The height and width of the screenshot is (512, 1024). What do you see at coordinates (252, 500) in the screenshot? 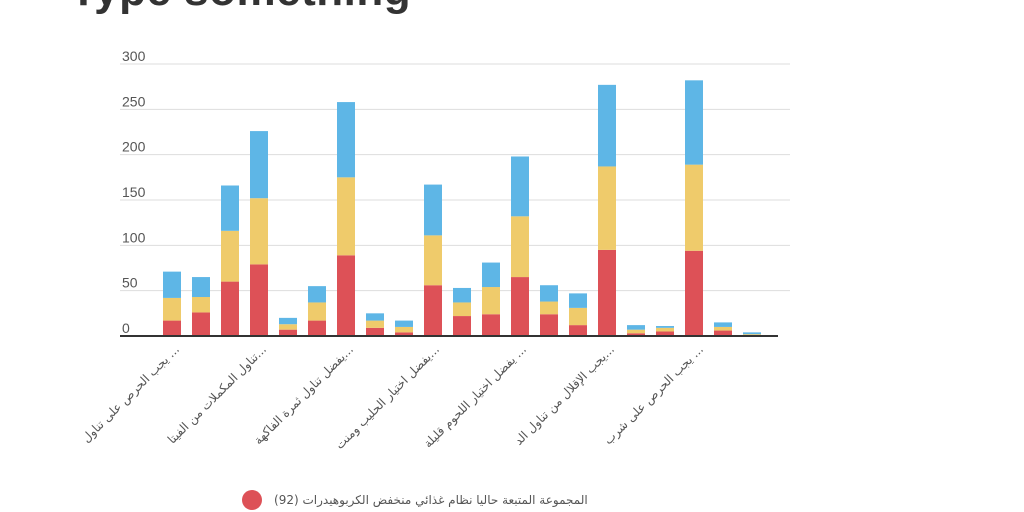
I see `legend-swatch` at bounding box center [252, 500].